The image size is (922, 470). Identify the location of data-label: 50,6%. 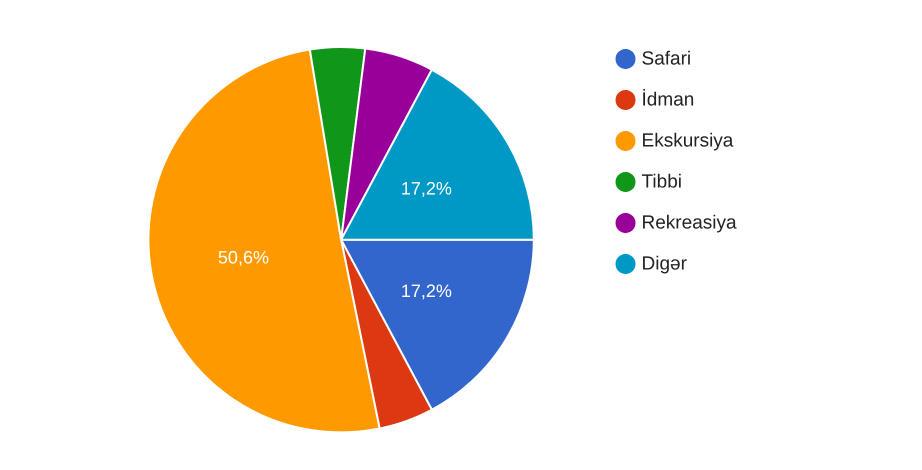
(243, 258).